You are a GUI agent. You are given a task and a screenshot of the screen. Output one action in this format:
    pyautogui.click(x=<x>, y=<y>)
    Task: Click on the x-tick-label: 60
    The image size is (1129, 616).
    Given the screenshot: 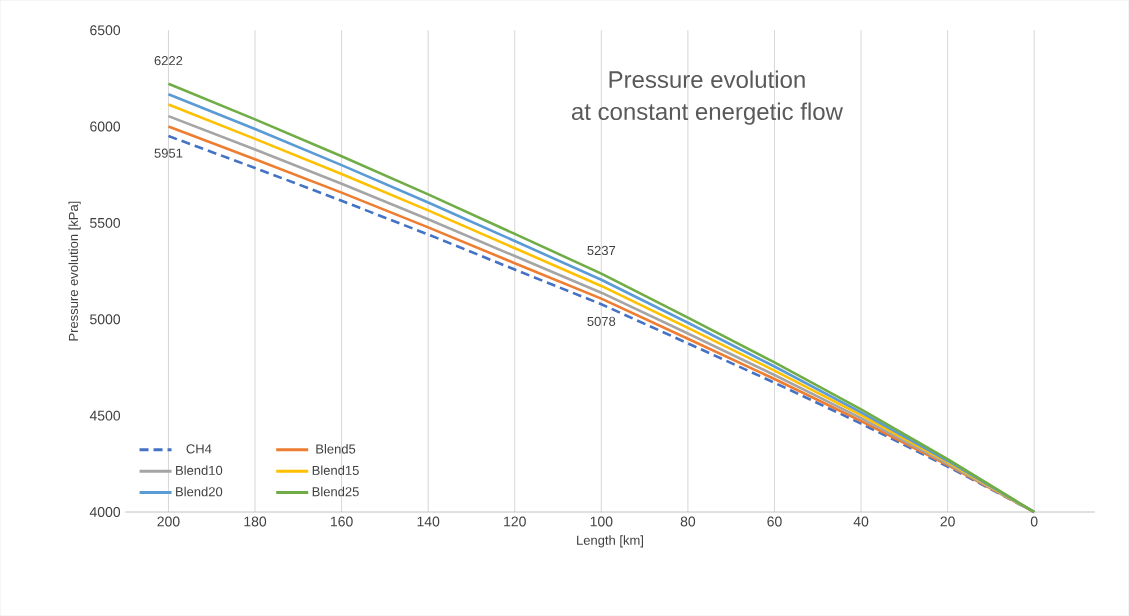 What is the action you would take?
    pyautogui.click(x=774, y=521)
    